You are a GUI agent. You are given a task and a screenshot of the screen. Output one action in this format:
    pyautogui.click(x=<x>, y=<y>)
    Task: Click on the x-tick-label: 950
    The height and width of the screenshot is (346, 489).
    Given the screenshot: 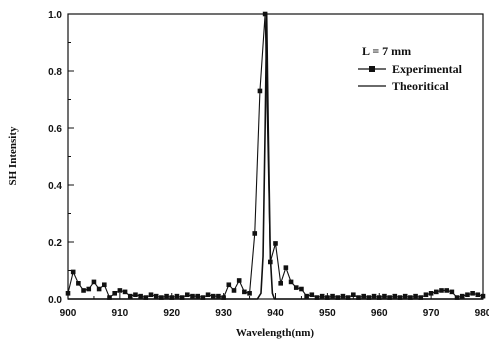 What is the action you would take?
    pyautogui.click(x=327, y=313)
    